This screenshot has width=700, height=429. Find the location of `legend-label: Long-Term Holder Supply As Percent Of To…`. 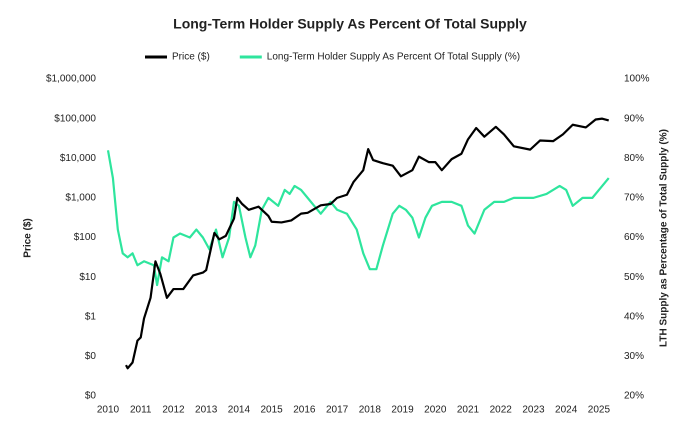

legend-label: Long-Term Holder Supply As Percent Of To… is located at coordinates (393, 57).